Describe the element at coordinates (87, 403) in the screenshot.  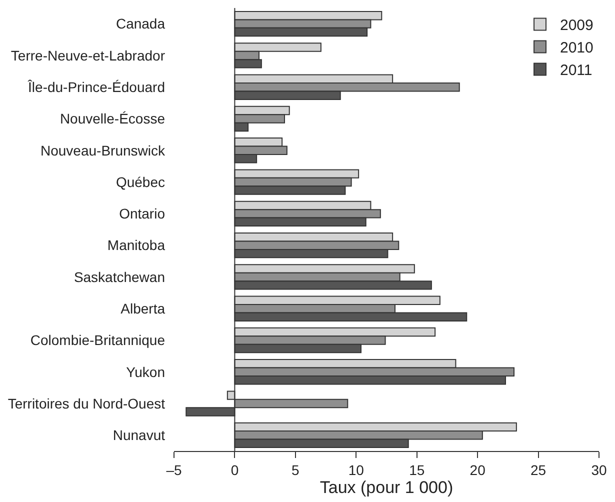
I see `y-tick-label: Territoires du Nord-Ouest` at that location.